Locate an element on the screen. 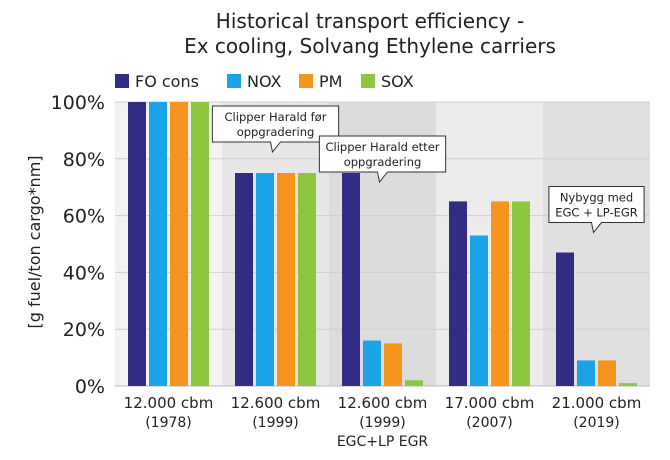  legend-item: FO cons is located at coordinates (157, 81).